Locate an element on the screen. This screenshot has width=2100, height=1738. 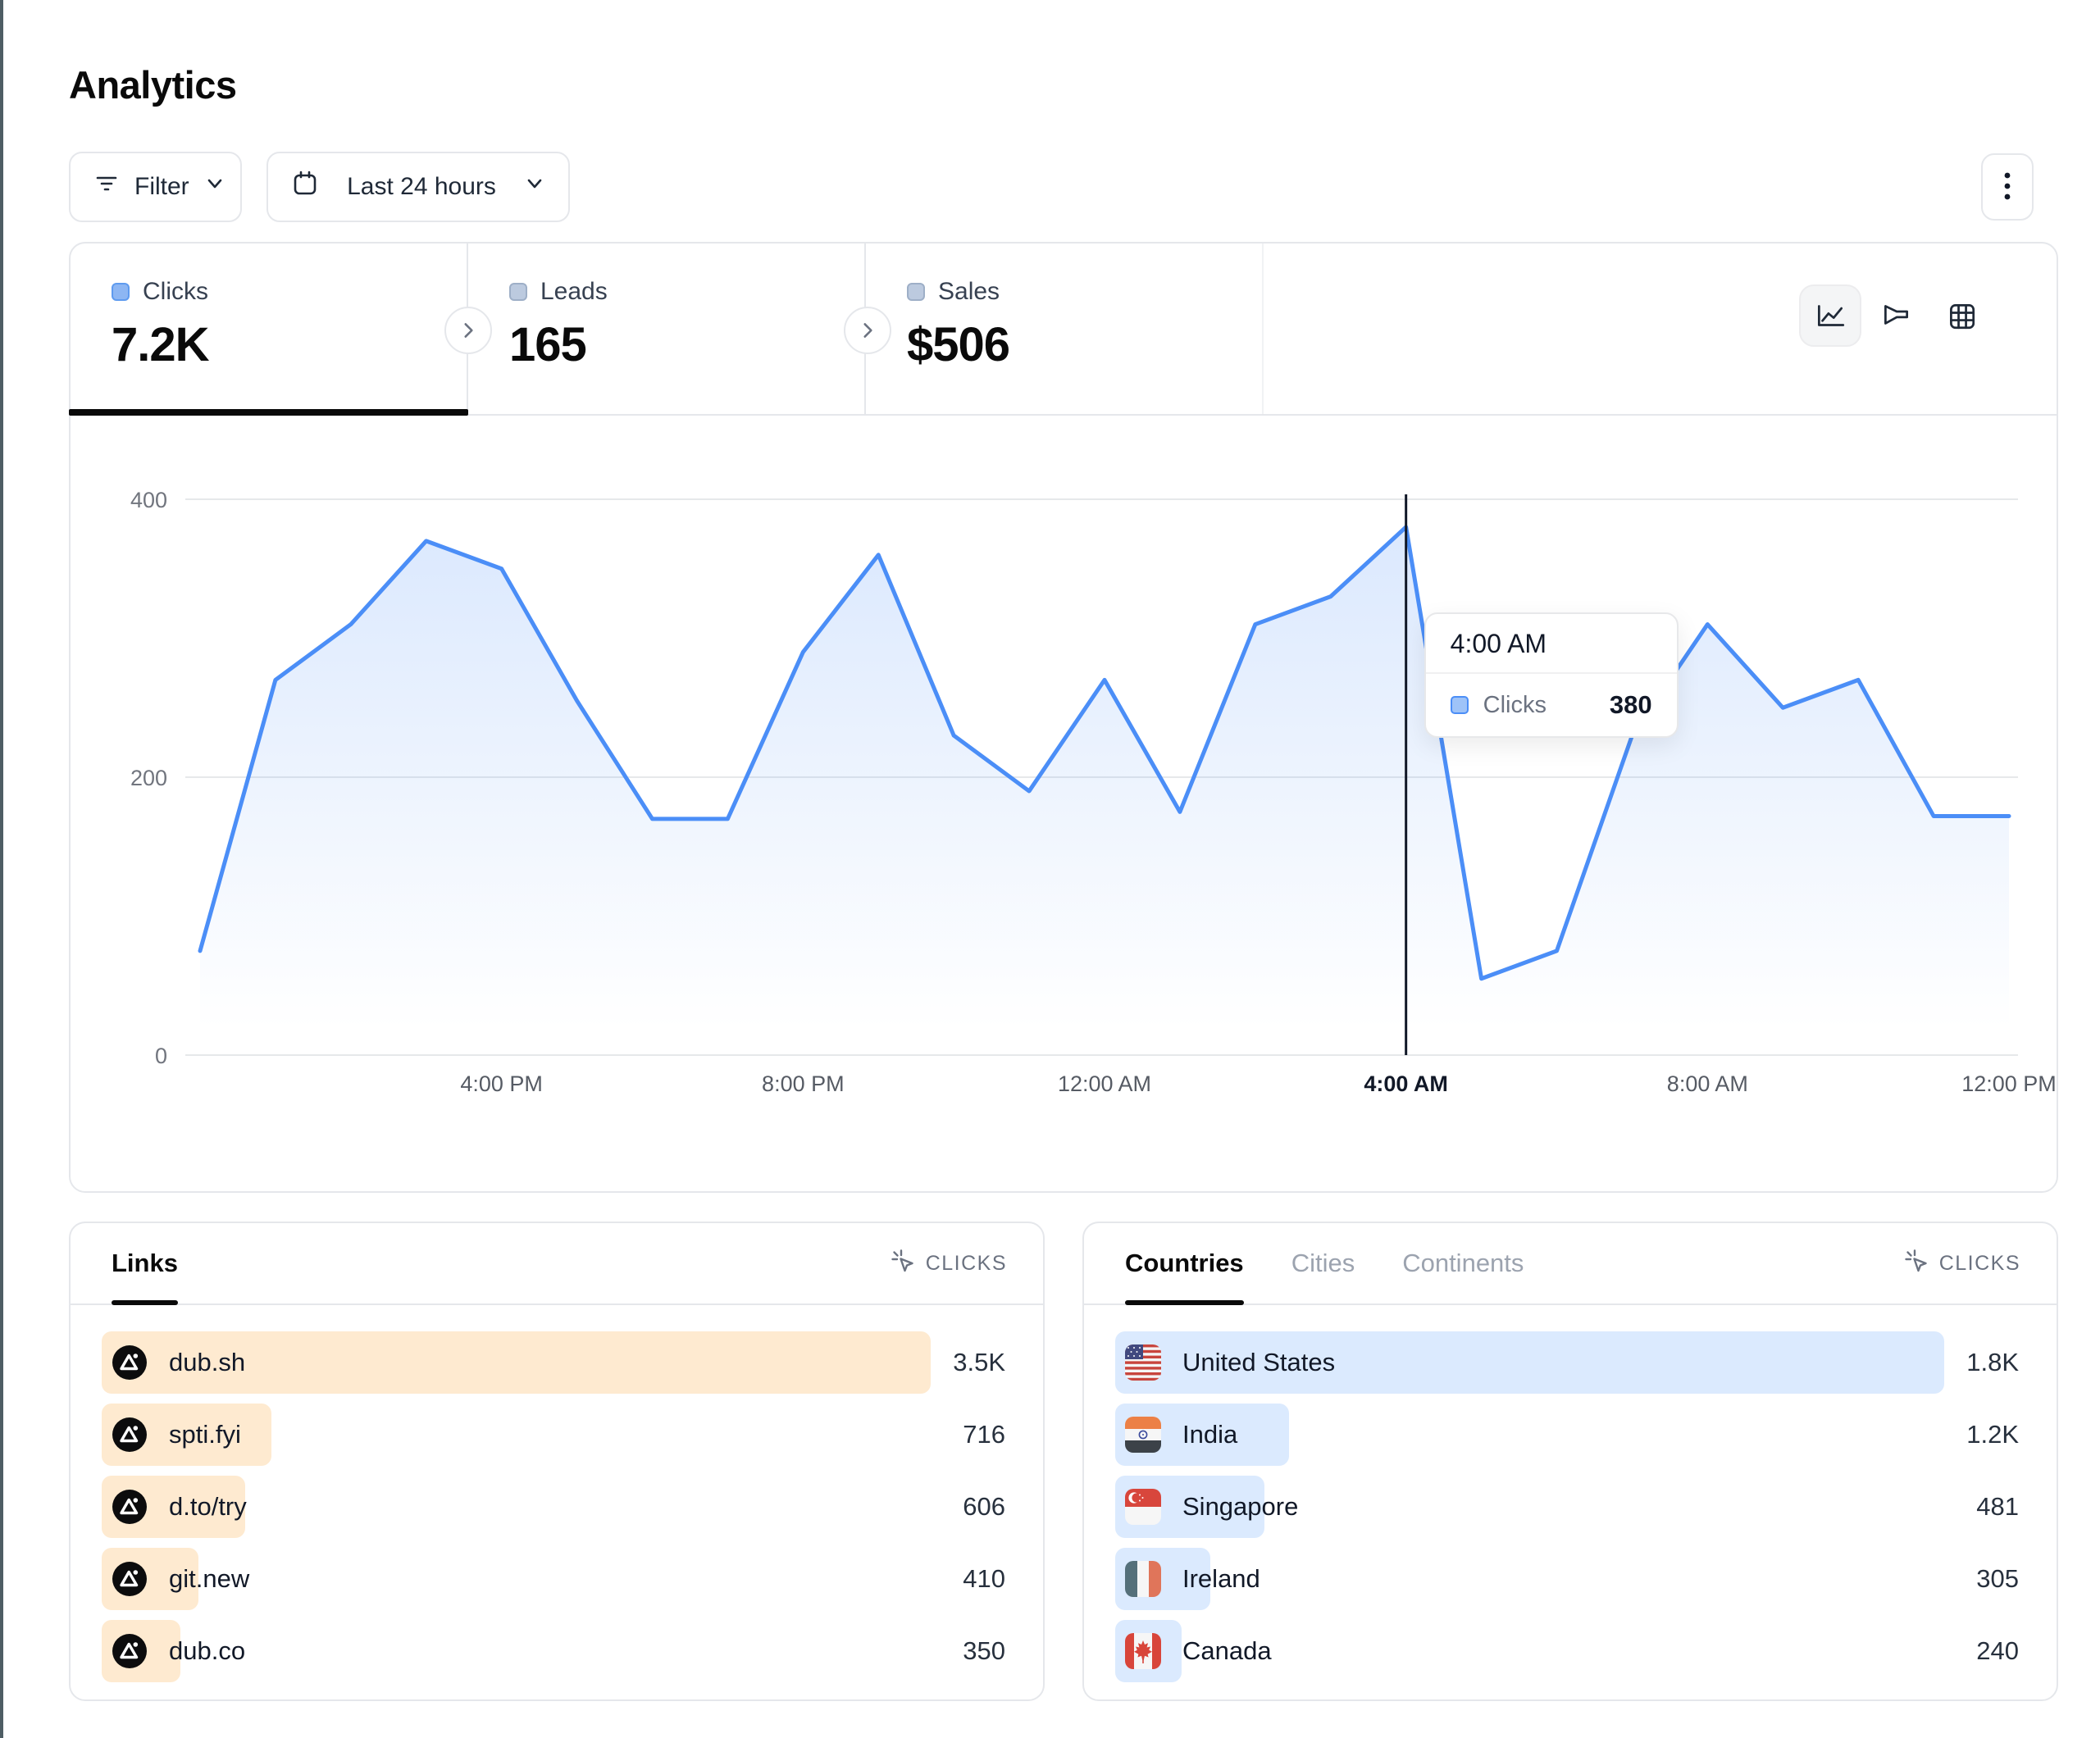
flag-united-states-icon is located at coordinates (1143, 1362).